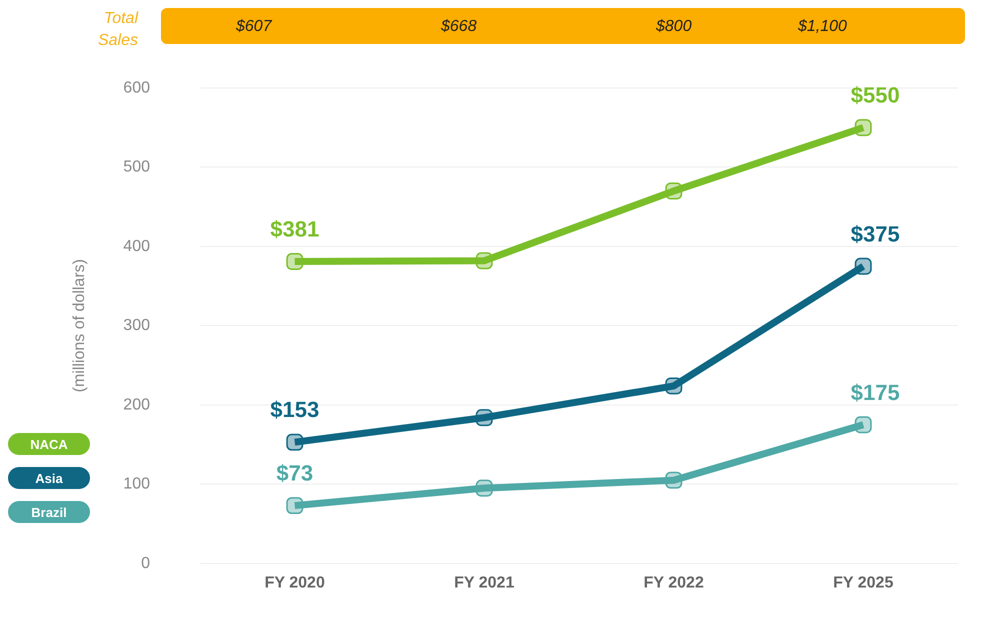 The height and width of the screenshot is (631, 994). I want to click on y-tick-label: 200, so click(136, 405).